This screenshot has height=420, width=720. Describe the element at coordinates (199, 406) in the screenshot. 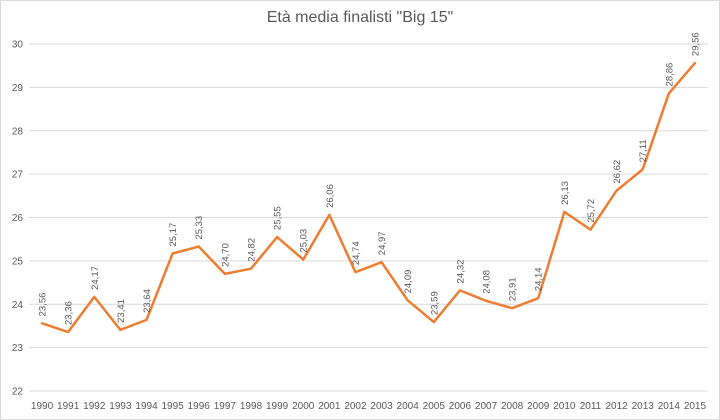

I see `x-tick-label: 1996` at that location.